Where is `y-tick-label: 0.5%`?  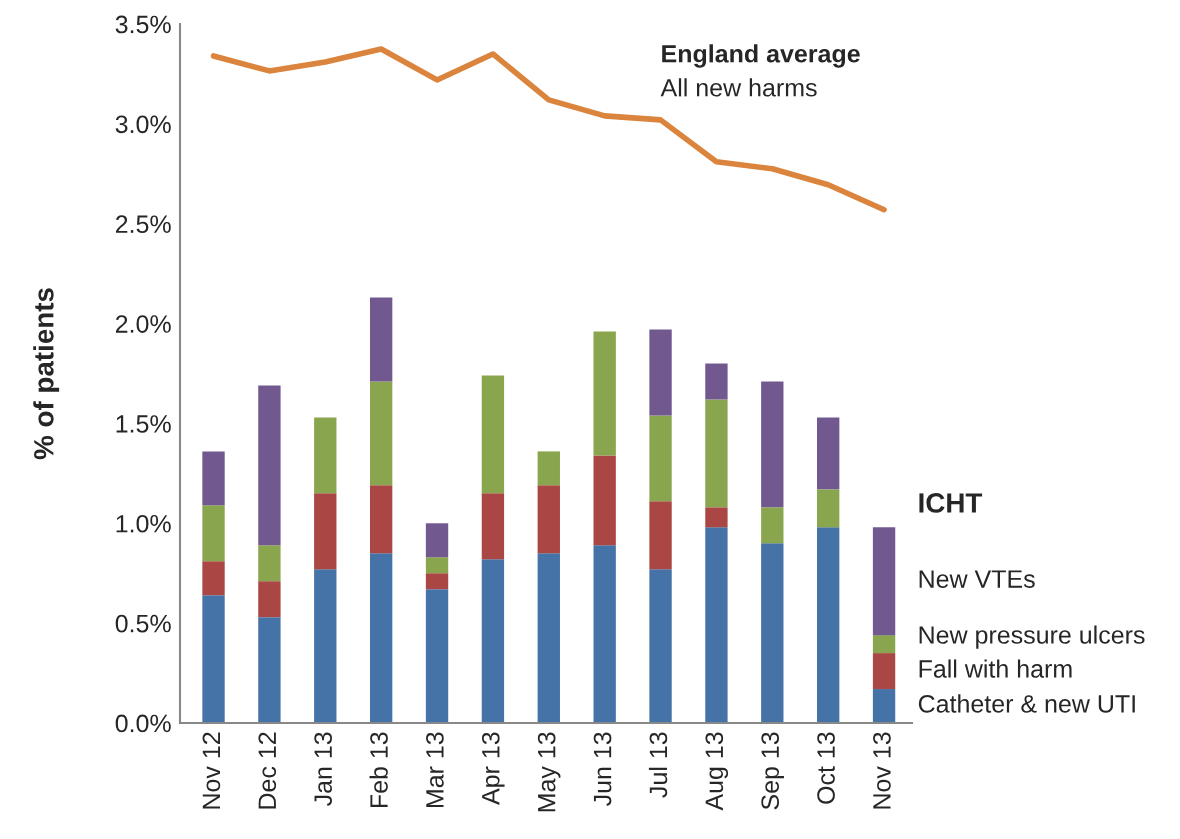 y-tick-label: 0.5% is located at coordinates (143, 623).